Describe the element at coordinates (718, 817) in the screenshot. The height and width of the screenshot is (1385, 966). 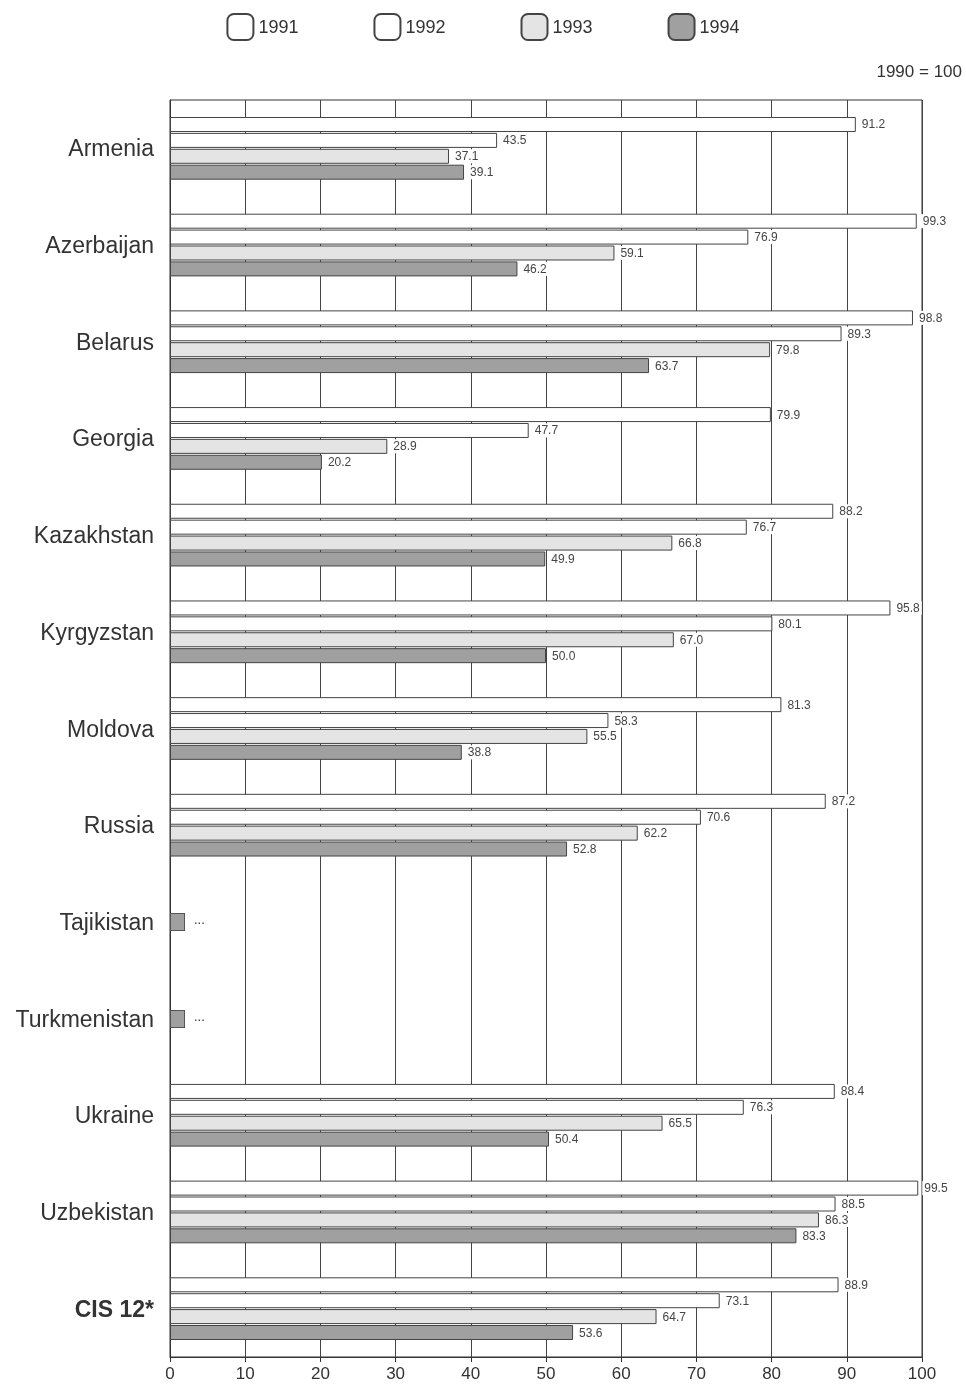
I see `data-label: 70.6` at that location.